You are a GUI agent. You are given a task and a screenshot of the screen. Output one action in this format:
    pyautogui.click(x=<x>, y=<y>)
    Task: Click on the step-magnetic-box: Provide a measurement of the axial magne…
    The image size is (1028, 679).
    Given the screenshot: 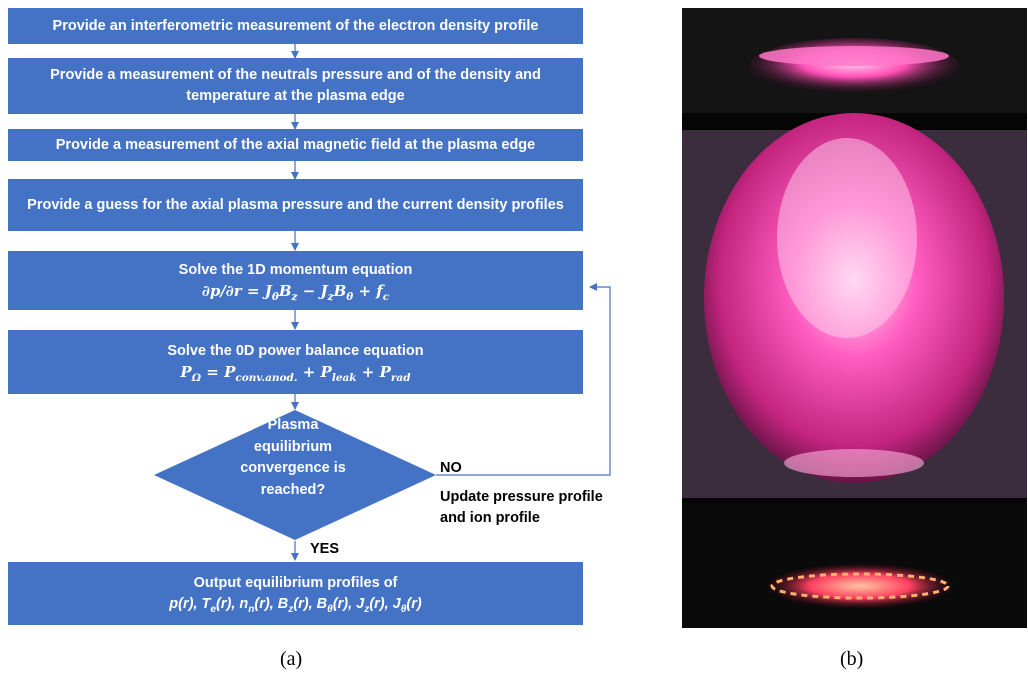 What is the action you would take?
    pyautogui.click(x=295, y=145)
    